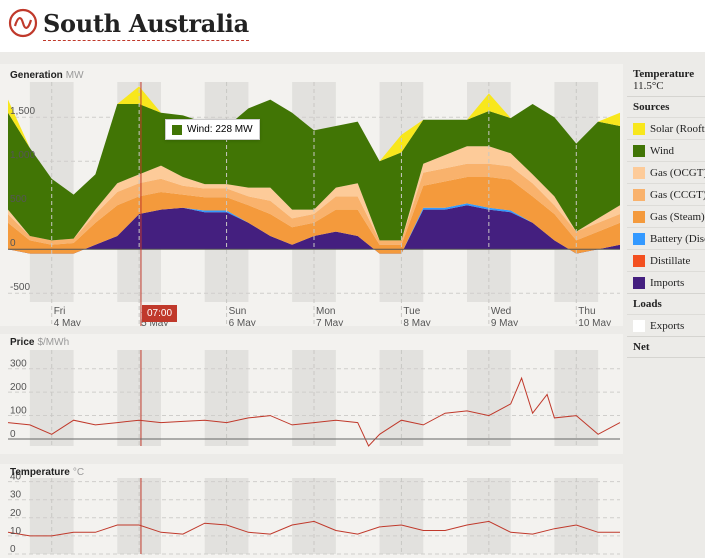 The height and width of the screenshot is (558, 705). I want to click on line-price, so click(314, 411).